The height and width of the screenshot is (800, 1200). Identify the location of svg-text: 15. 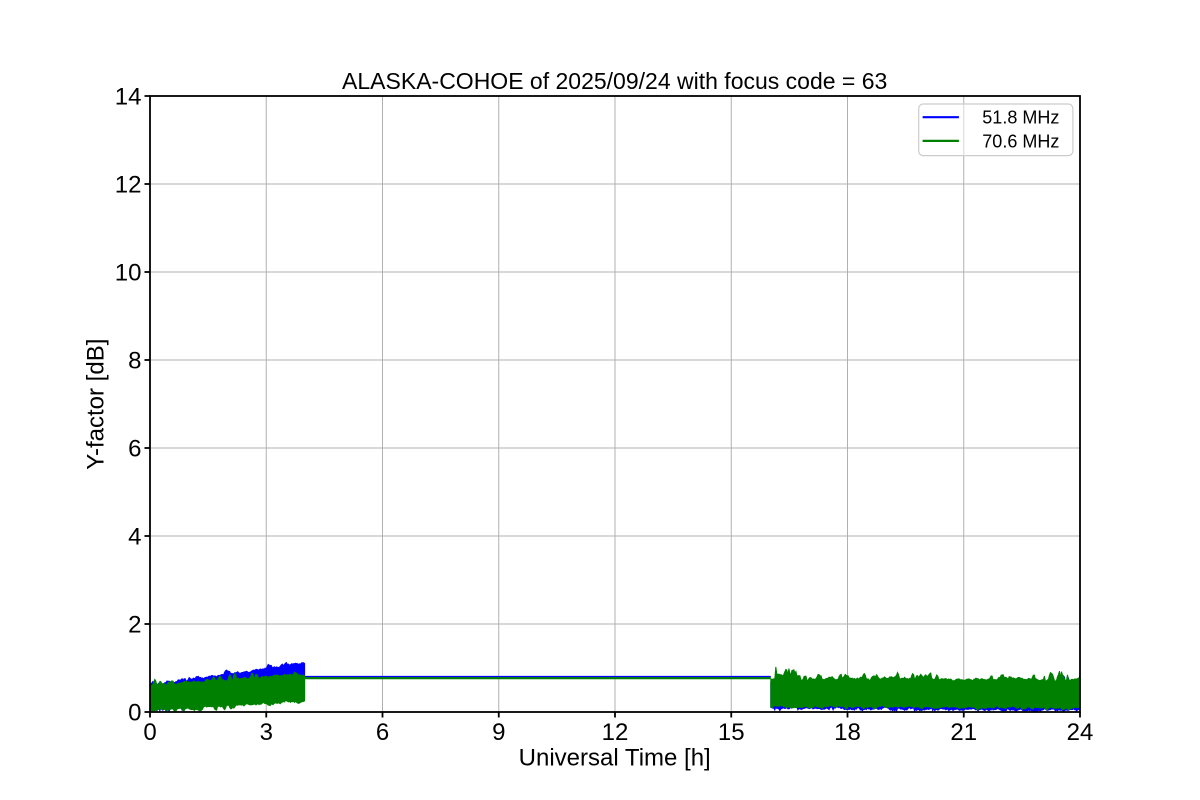
(731, 732).